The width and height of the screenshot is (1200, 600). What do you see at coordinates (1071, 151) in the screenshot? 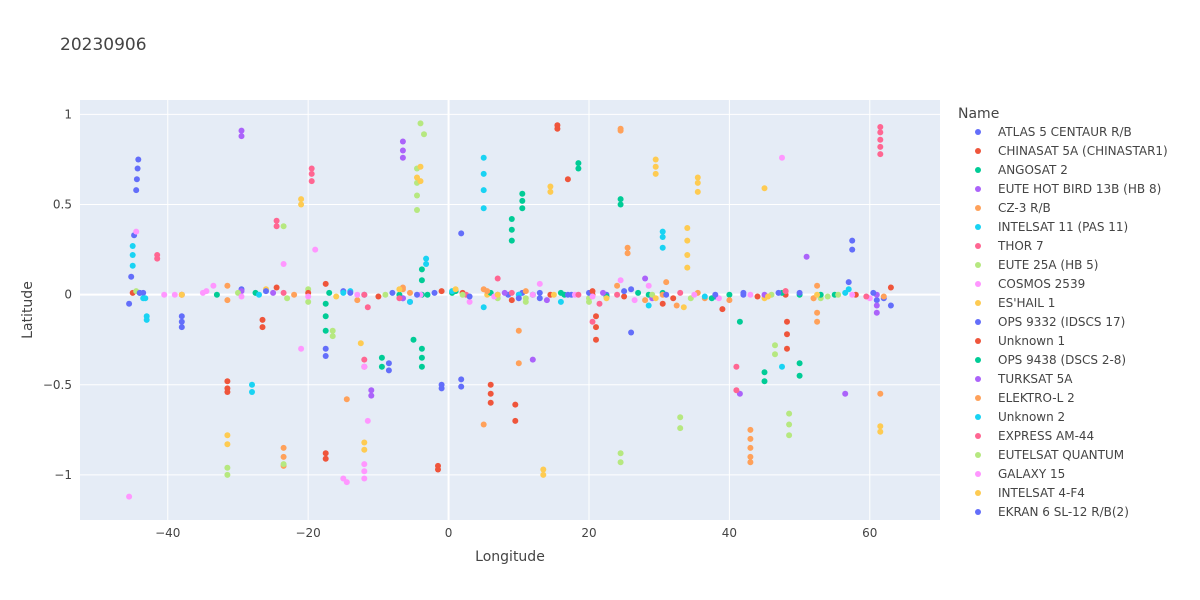
I see `legend-item: CHINASAT 5A (CHINASTAR1)` at bounding box center [1071, 151].